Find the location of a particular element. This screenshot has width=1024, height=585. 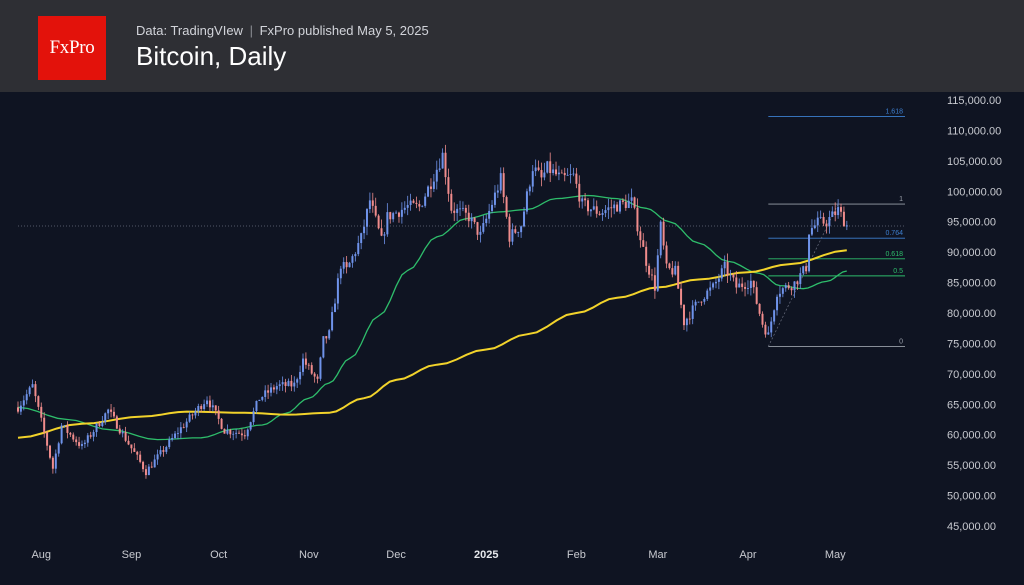

x-tick-label: May is located at coordinates (835, 555).